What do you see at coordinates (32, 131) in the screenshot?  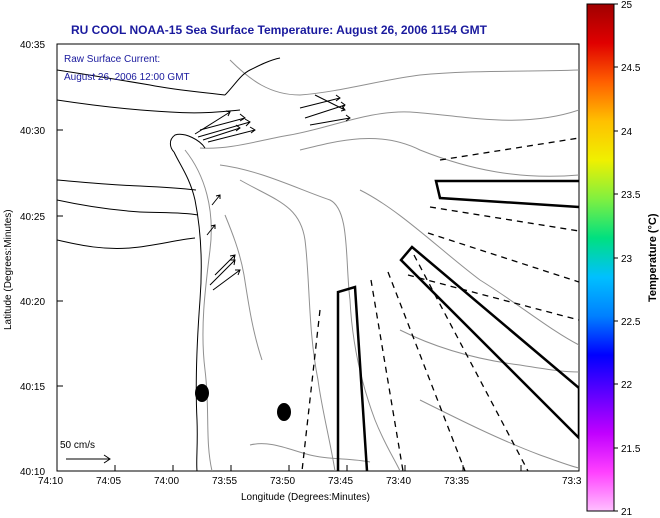 I see `y-tick-label: 40:30` at bounding box center [32, 131].